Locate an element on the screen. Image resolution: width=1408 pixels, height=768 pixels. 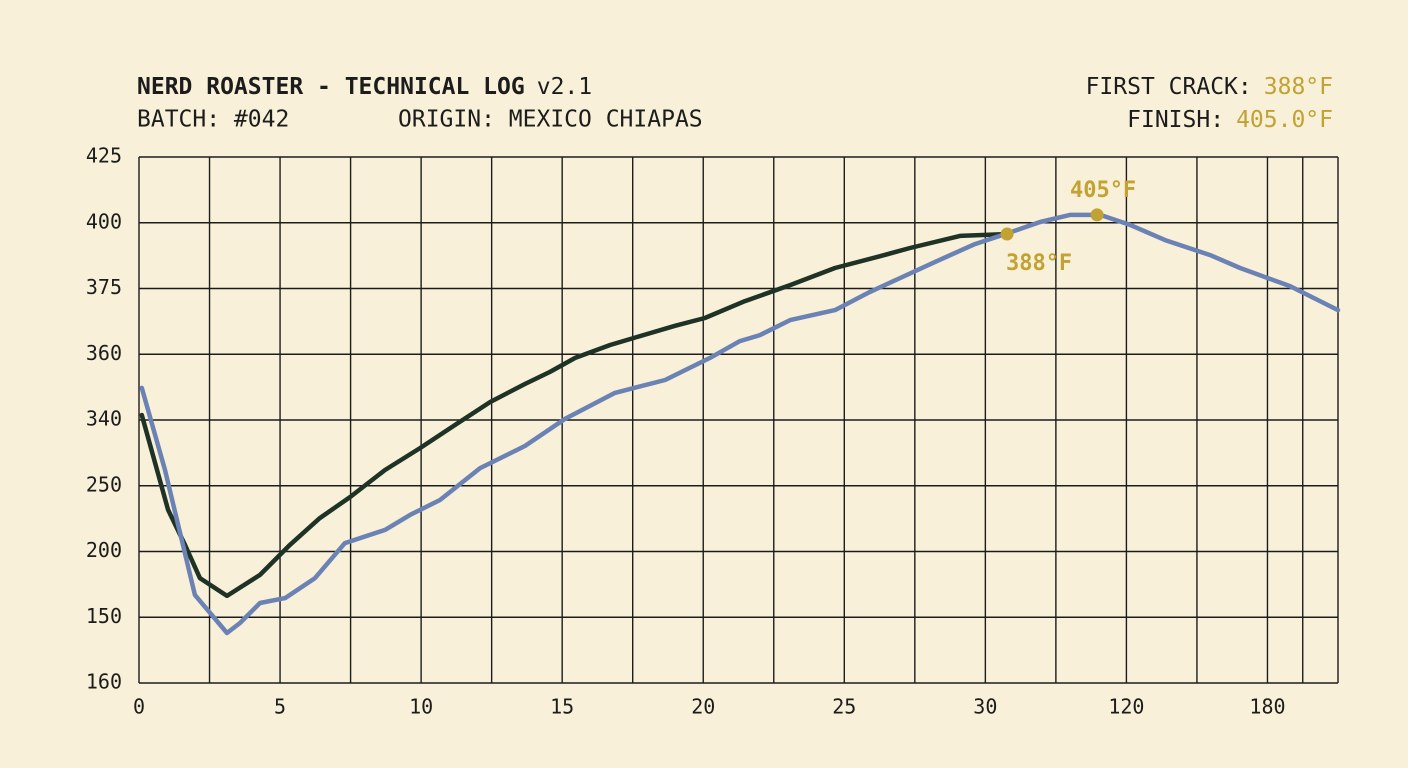
finish-value: 405.0°F is located at coordinates (1284, 120).